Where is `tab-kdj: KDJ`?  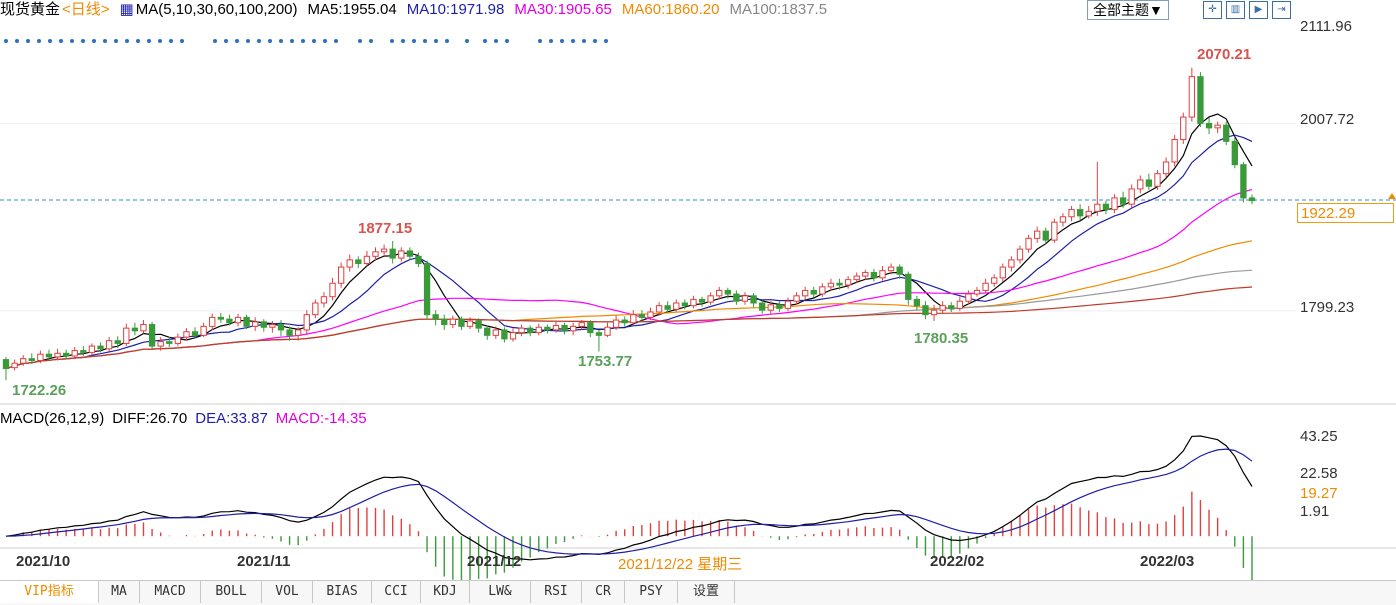 tab-kdj: KDJ is located at coordinates (445, 592).